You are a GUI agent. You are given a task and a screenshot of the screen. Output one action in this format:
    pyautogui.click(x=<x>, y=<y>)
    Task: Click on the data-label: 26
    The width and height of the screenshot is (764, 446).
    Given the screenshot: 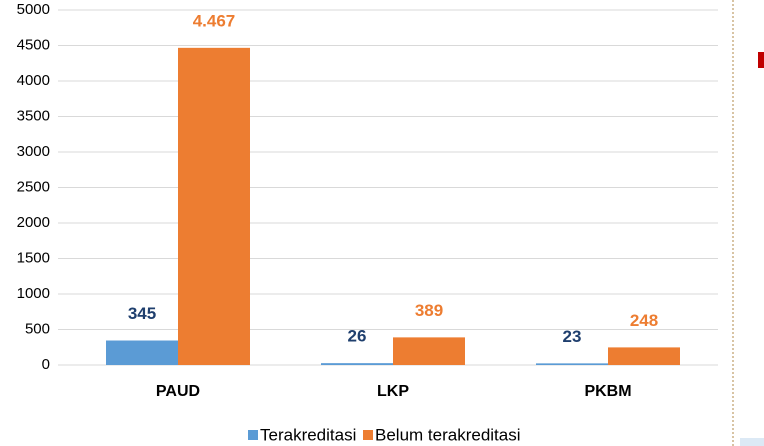 What is the action you would take?
    pyautogui.click(x=357, y=336)
    